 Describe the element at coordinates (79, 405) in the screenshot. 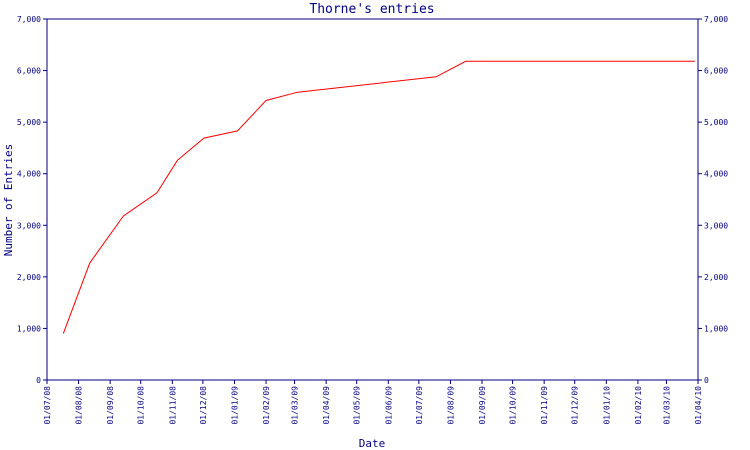

I see `x-tick-label: 01/08/08` at that location.